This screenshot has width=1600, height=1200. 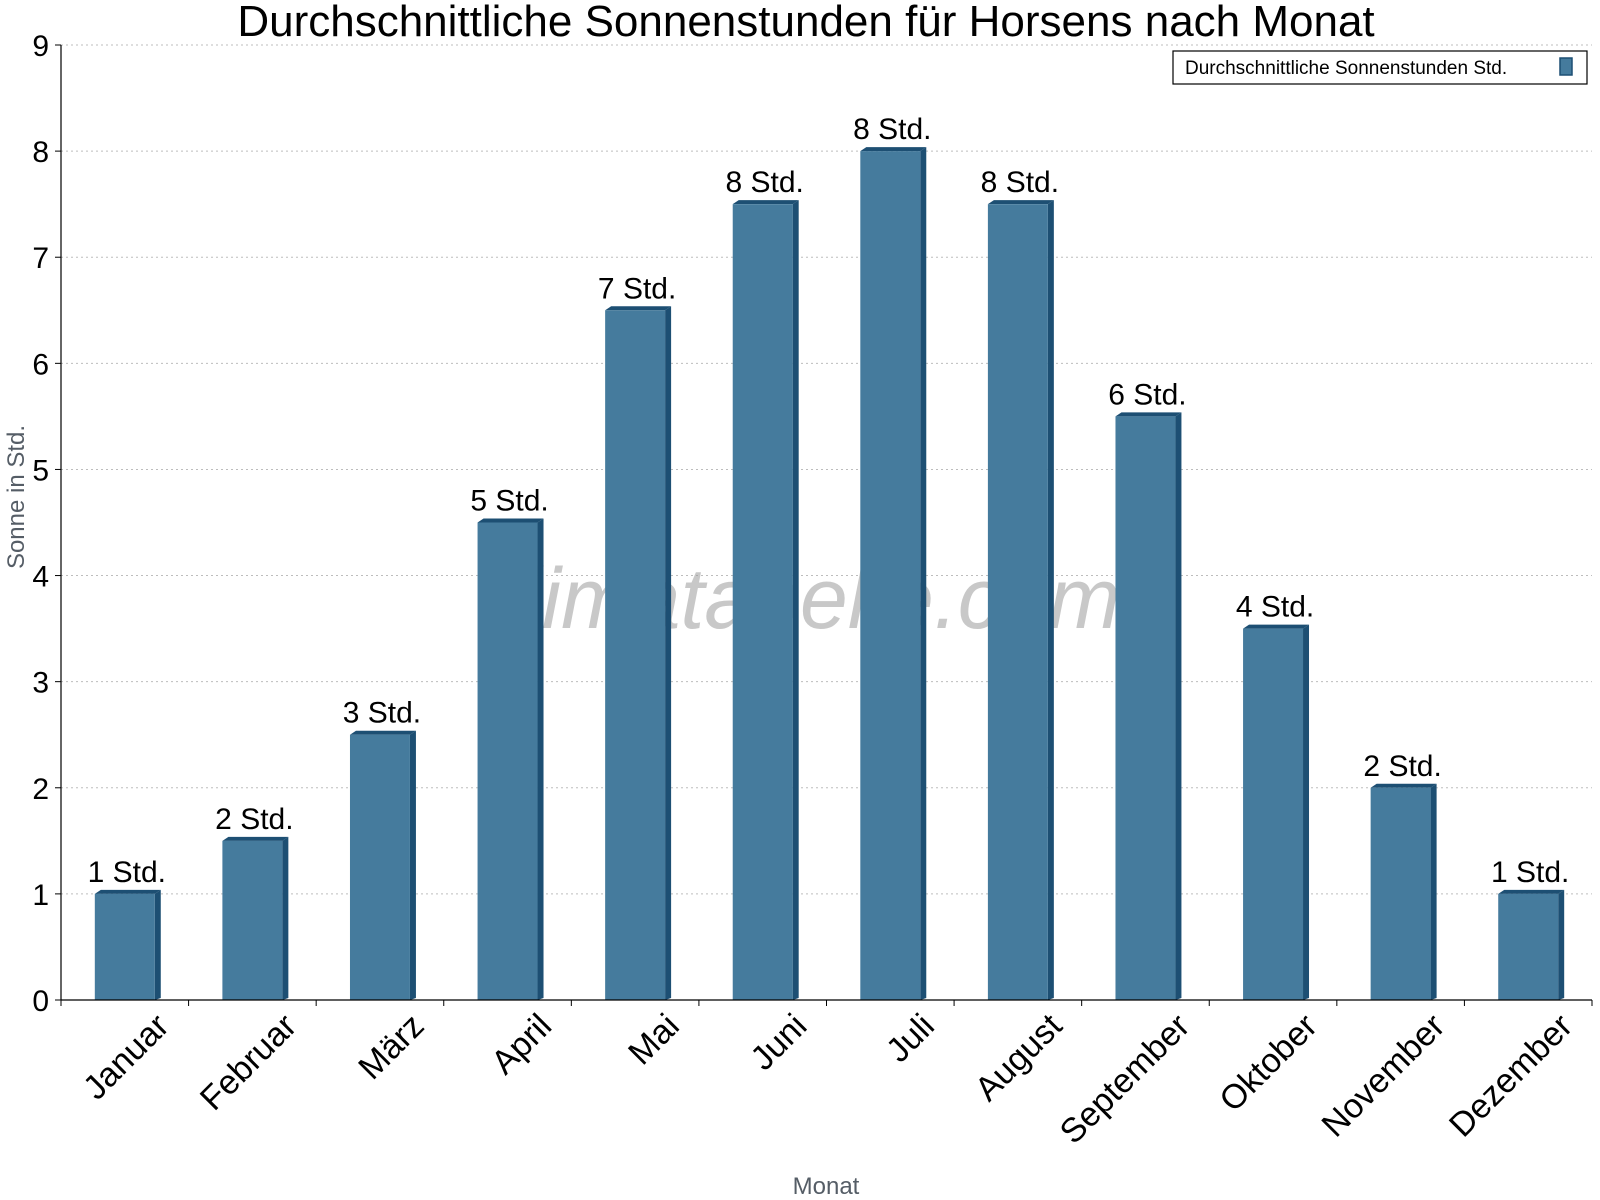 What do you see at coordinates (40, 46) in the screenshot?
I see `y-tick-label: 9` at bounding box center [40, 46].